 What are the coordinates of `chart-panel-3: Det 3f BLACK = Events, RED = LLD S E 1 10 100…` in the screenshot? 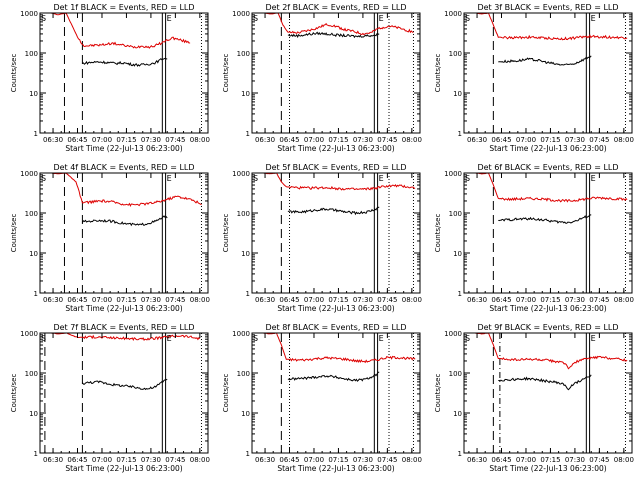 It's located at (534, 78).